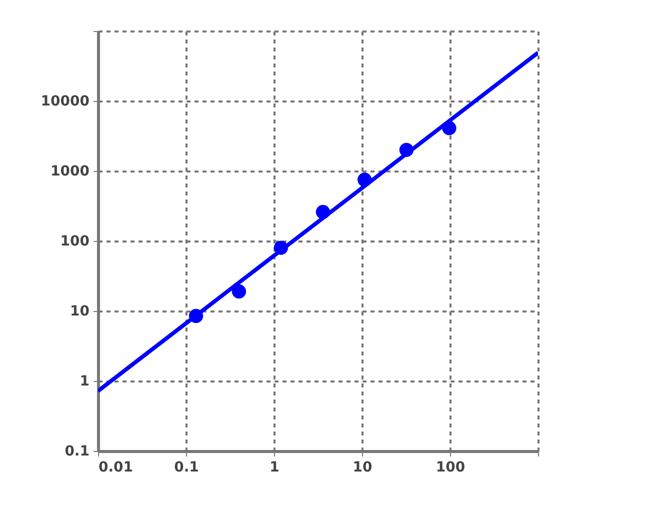 The height and width of the screenshot is (520, 650). Describe the element at coordinates (80, 312) in the screenshot. I see `y-tick-label: 10` at that location.